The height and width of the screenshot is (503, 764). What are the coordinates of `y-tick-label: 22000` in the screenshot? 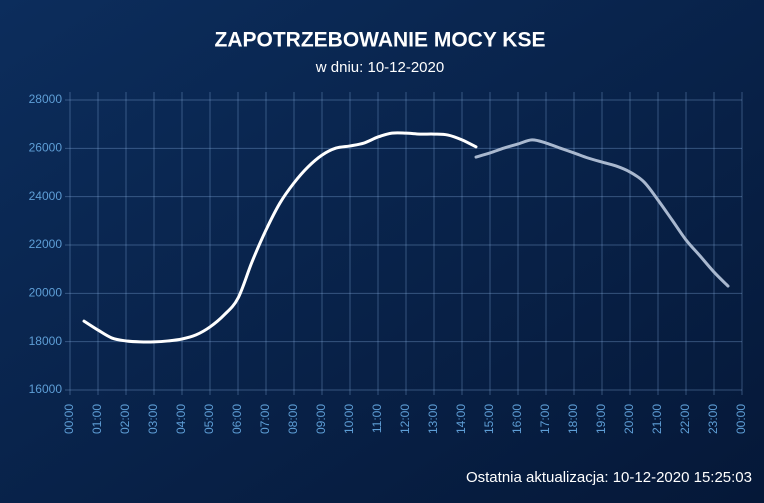 It's located at (46, 244).